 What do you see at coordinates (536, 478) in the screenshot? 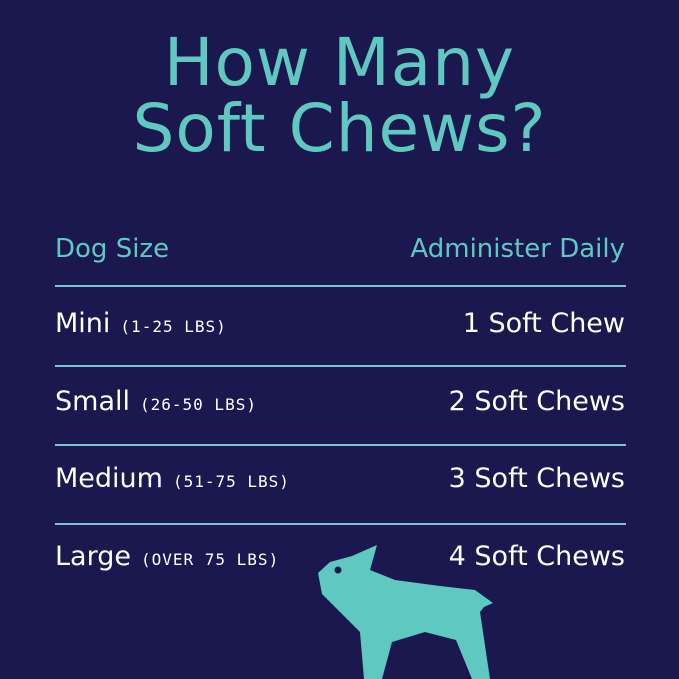
I see `row-dose: 3 Soft Chews` at bounding box center [536, 478].